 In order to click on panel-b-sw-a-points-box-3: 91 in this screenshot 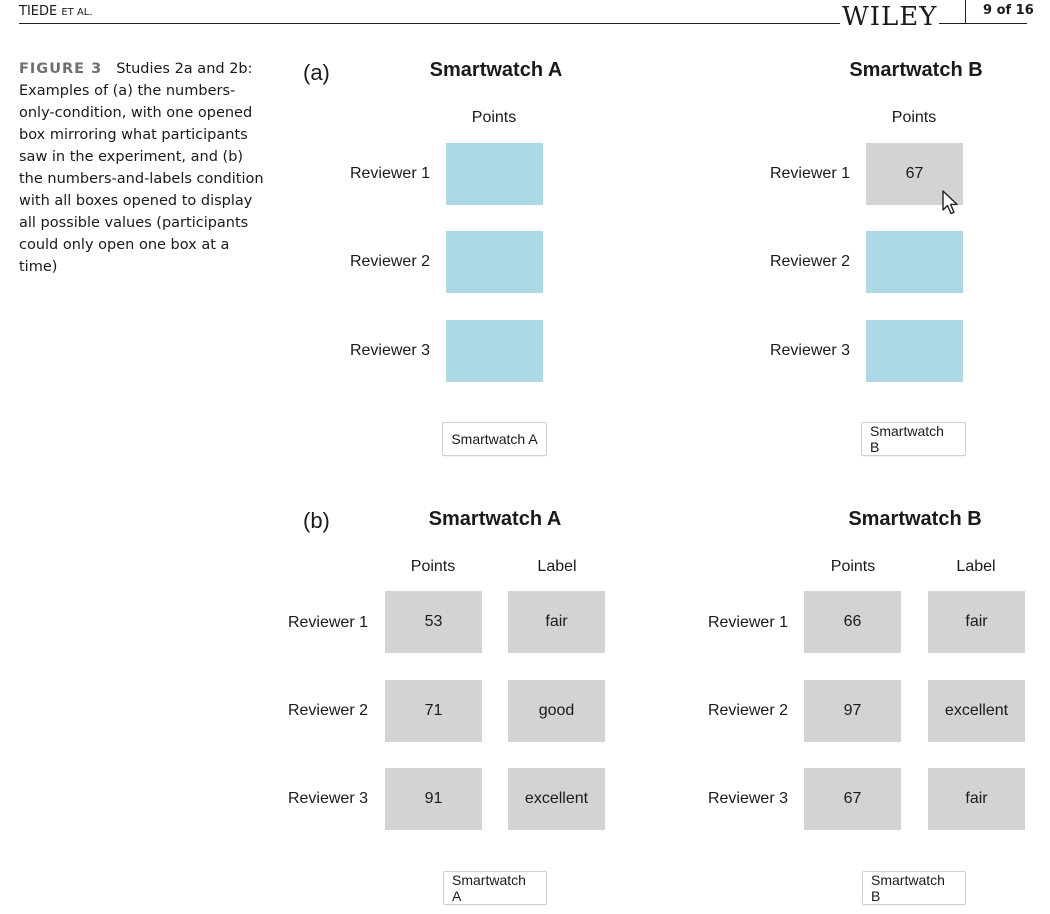, I will do `click(433, 799)`.